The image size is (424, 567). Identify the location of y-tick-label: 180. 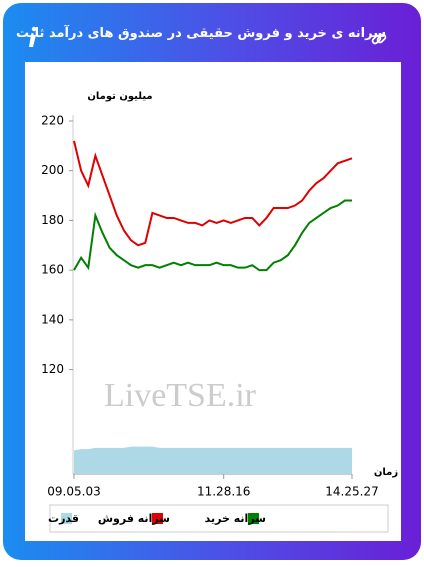
(52, 220).